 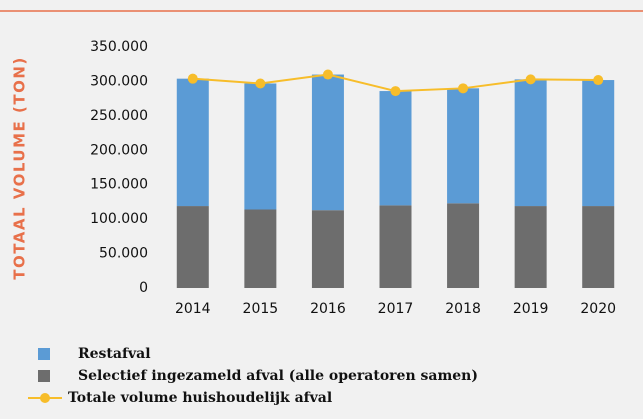 What do you see at coordinates (20, 168) in the screenshot?
I see `y-axis-label: TOTAAL VOLUME (TON)` at bounding box center [20, 168].